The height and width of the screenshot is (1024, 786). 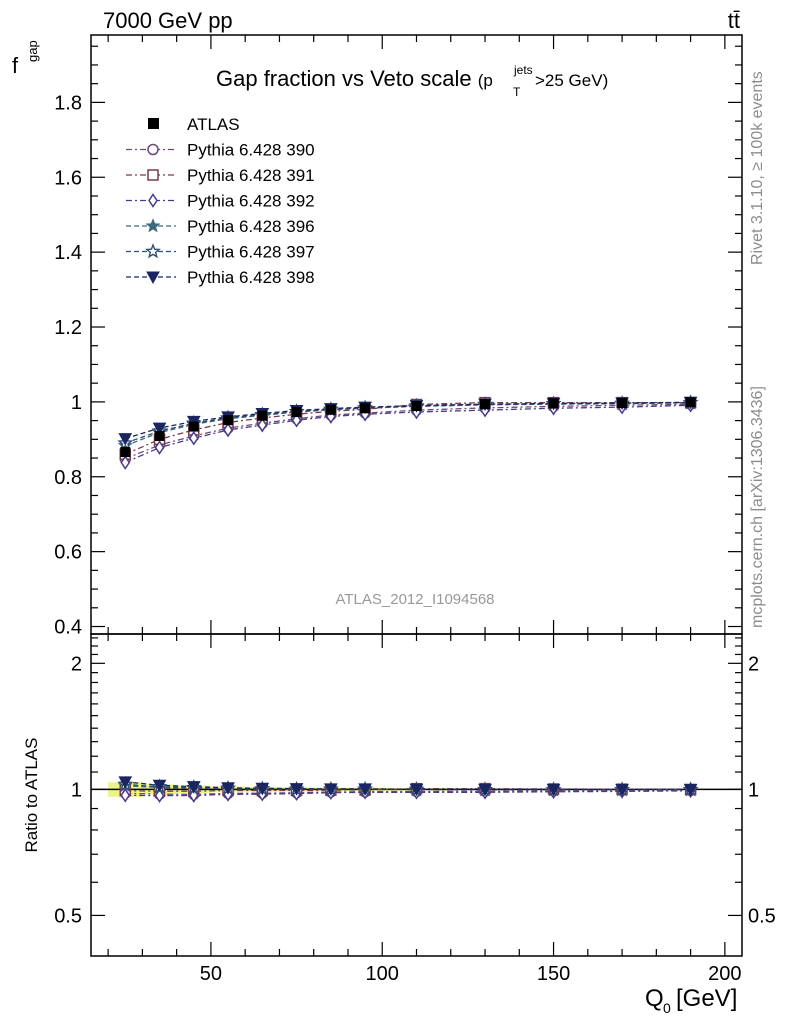 I want to click on ratio-series-markers, so click(x=408, y=789).